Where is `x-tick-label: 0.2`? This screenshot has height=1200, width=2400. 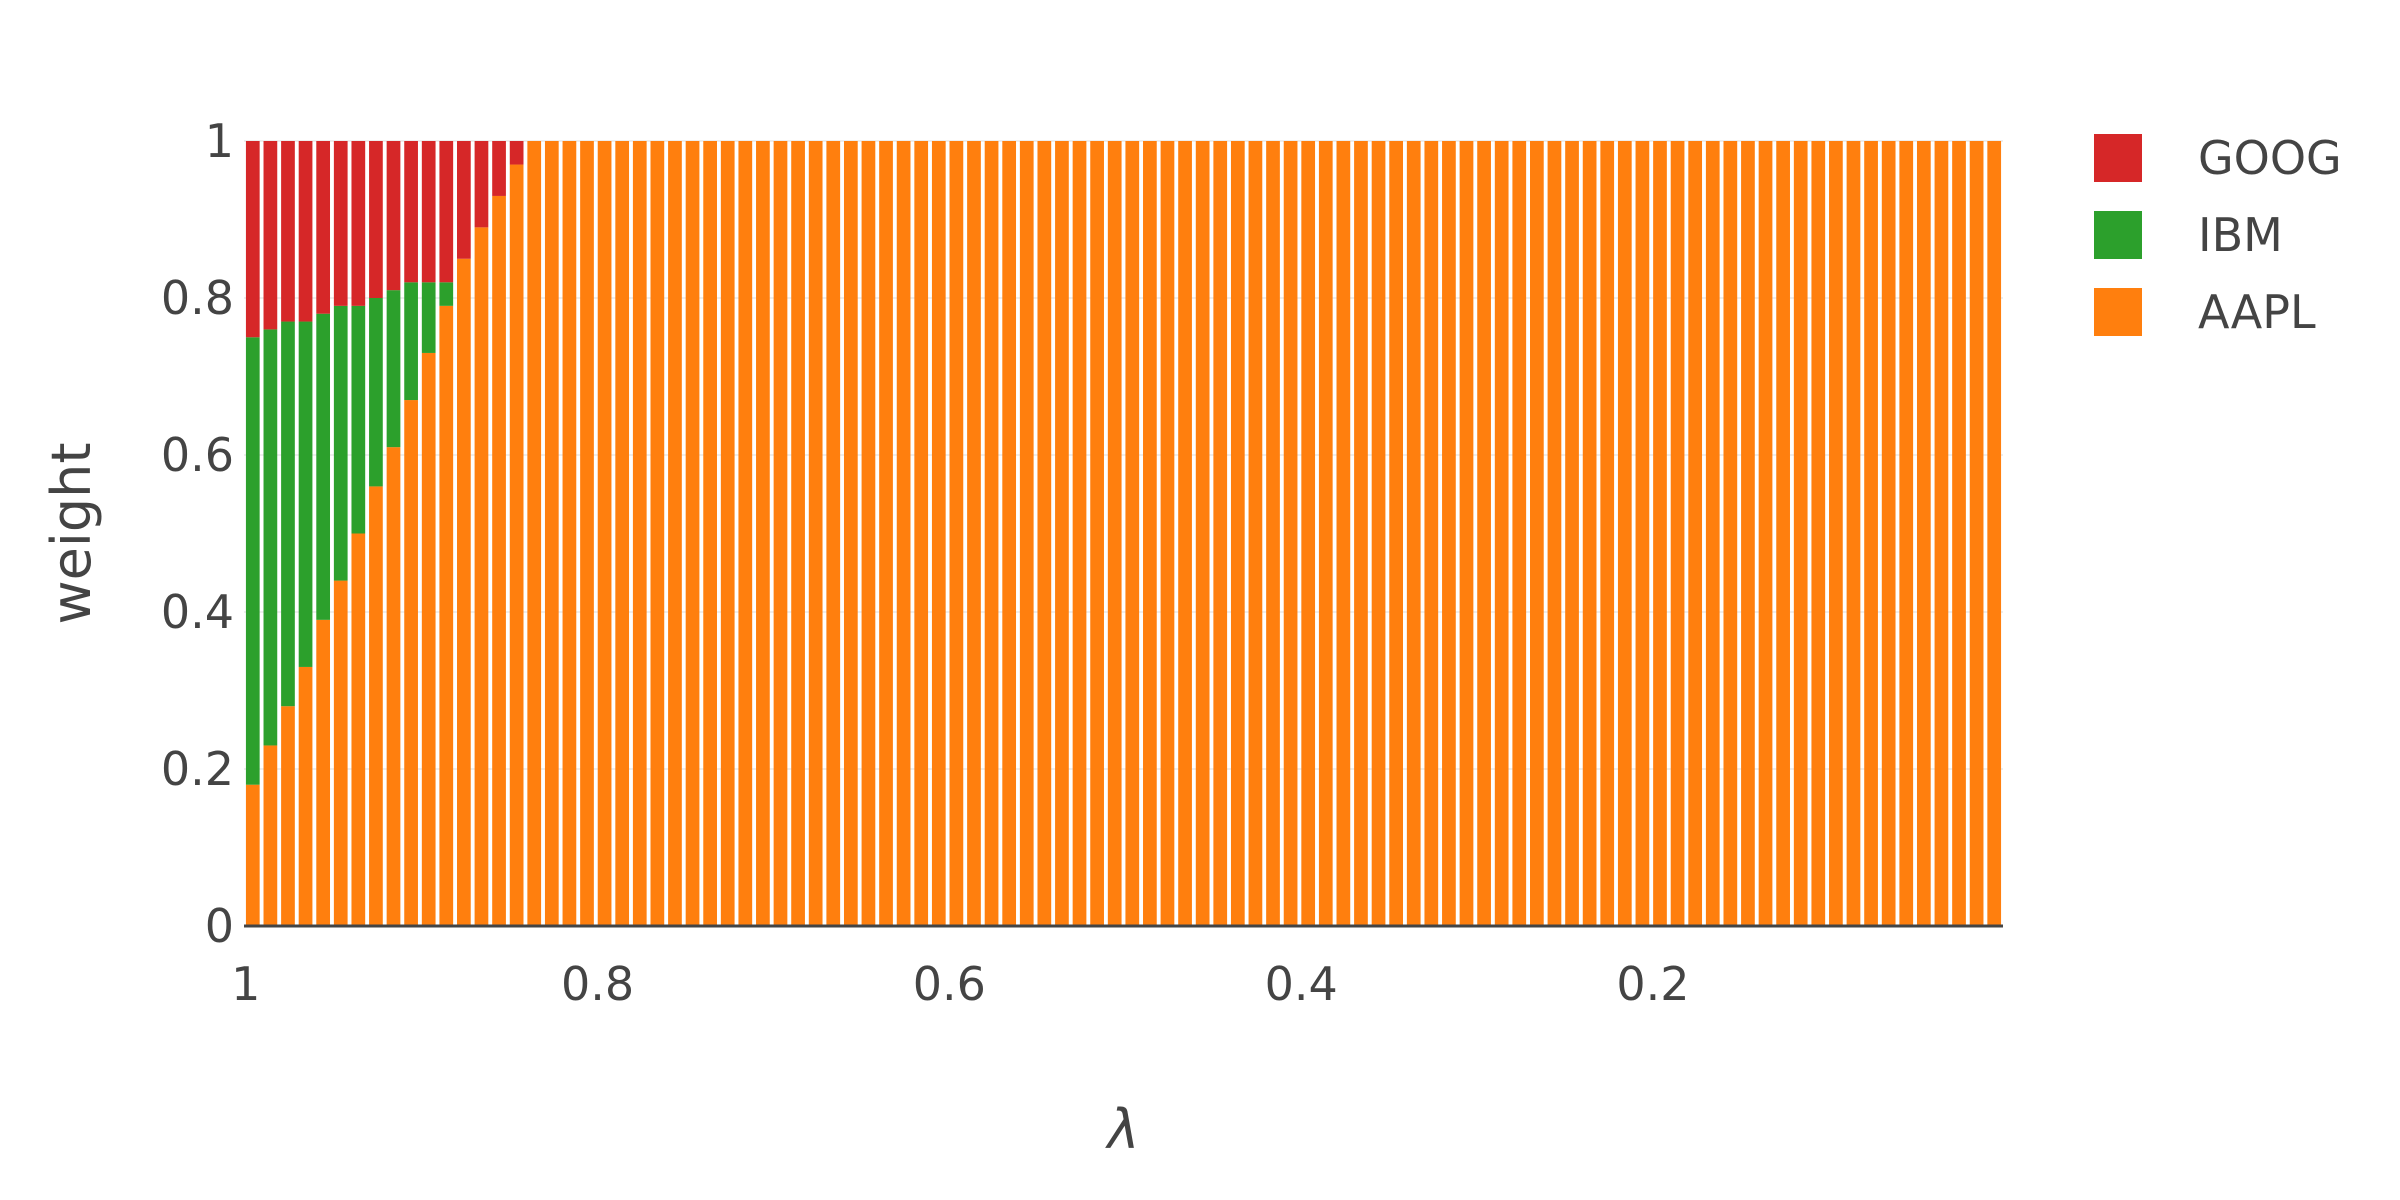 x-tick-label: 0.2 is located at coordinates (1652, 984).